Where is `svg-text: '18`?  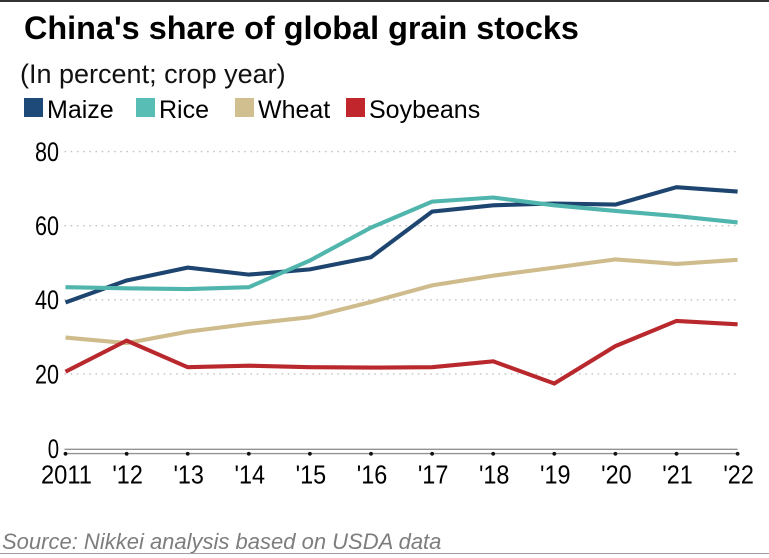
svg-text: '18 is located at coordinates (494, 475).